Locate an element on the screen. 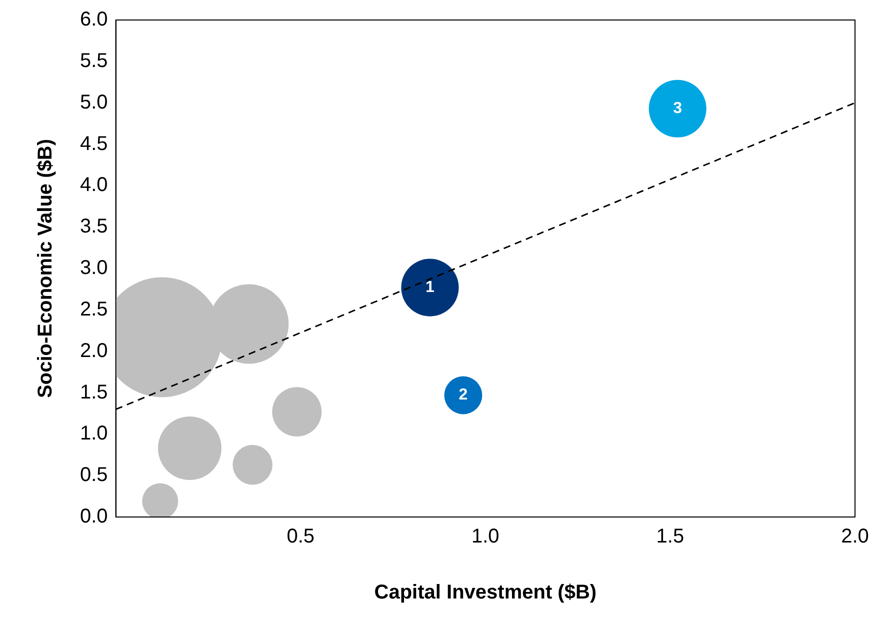 This screenshot has width=877, height=625. y-tick-label: 0.0 is located at coordinates (94, 517).